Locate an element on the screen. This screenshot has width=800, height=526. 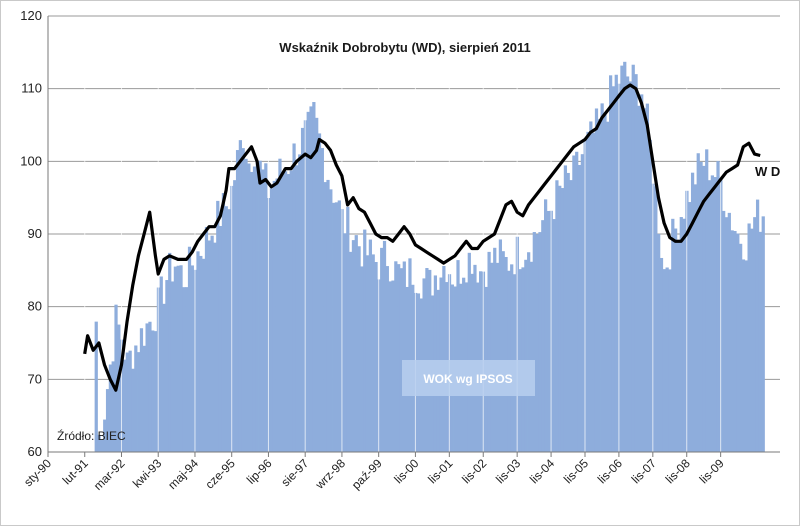
y-tick-label: 80 is located at coordinates (35, 306).